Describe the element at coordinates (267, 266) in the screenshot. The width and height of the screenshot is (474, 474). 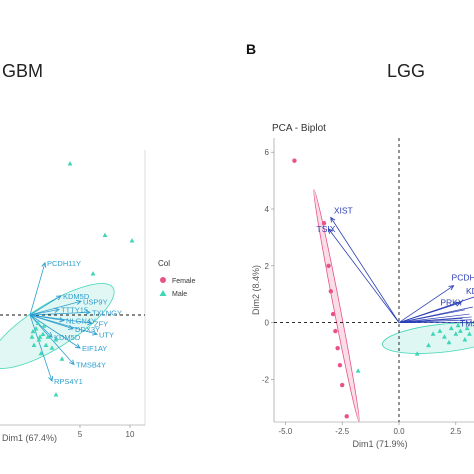
I see `lgg-y-tick-label: 2` at that location.